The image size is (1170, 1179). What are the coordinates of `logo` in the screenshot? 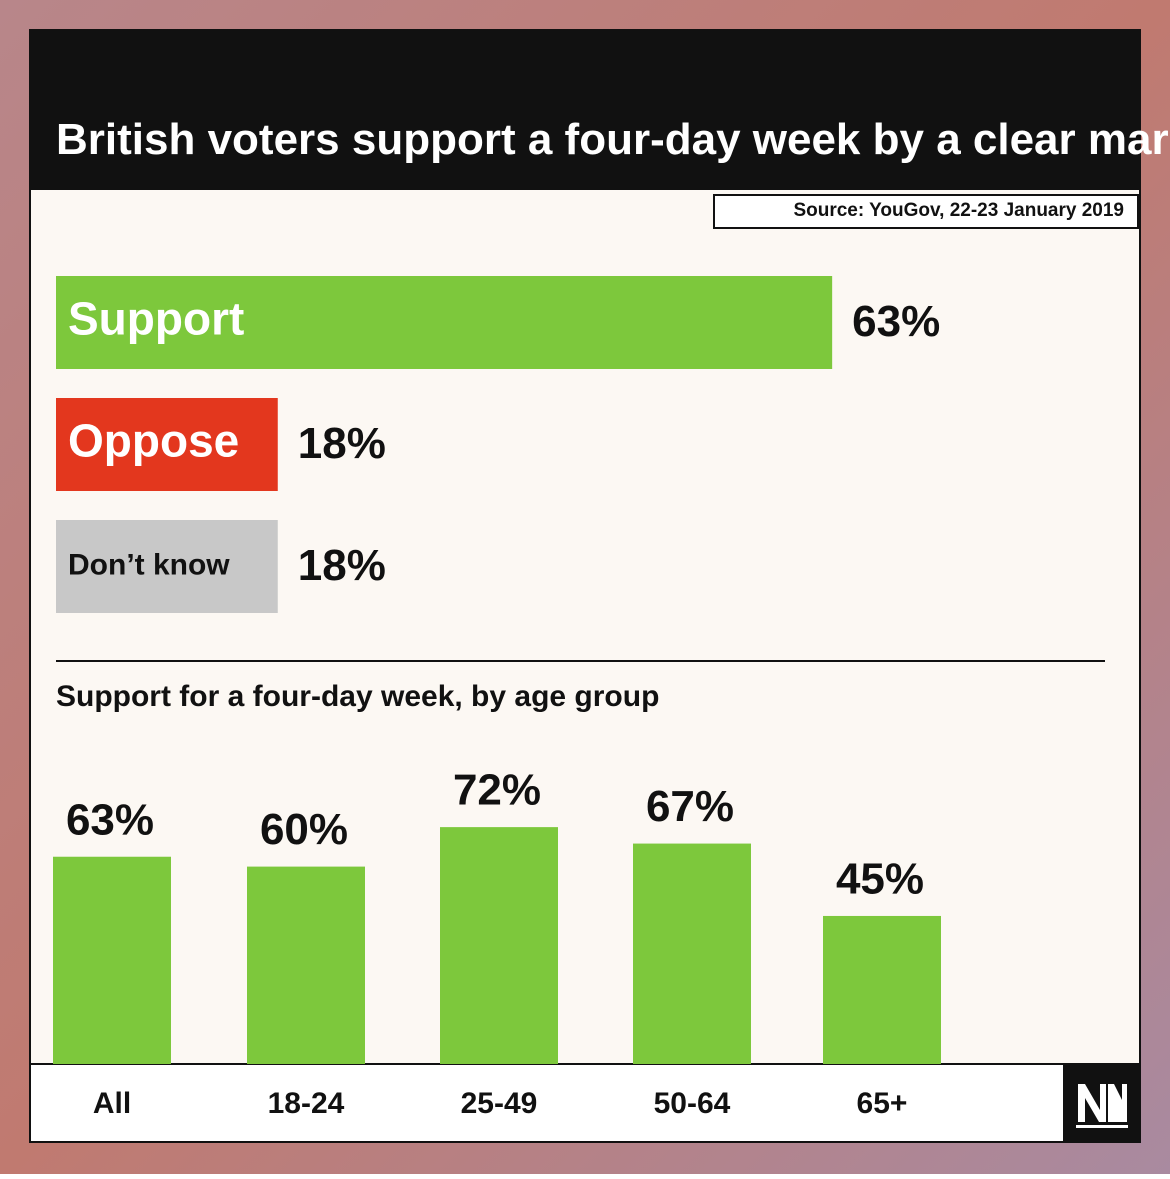 It's located at (1101, 1102).